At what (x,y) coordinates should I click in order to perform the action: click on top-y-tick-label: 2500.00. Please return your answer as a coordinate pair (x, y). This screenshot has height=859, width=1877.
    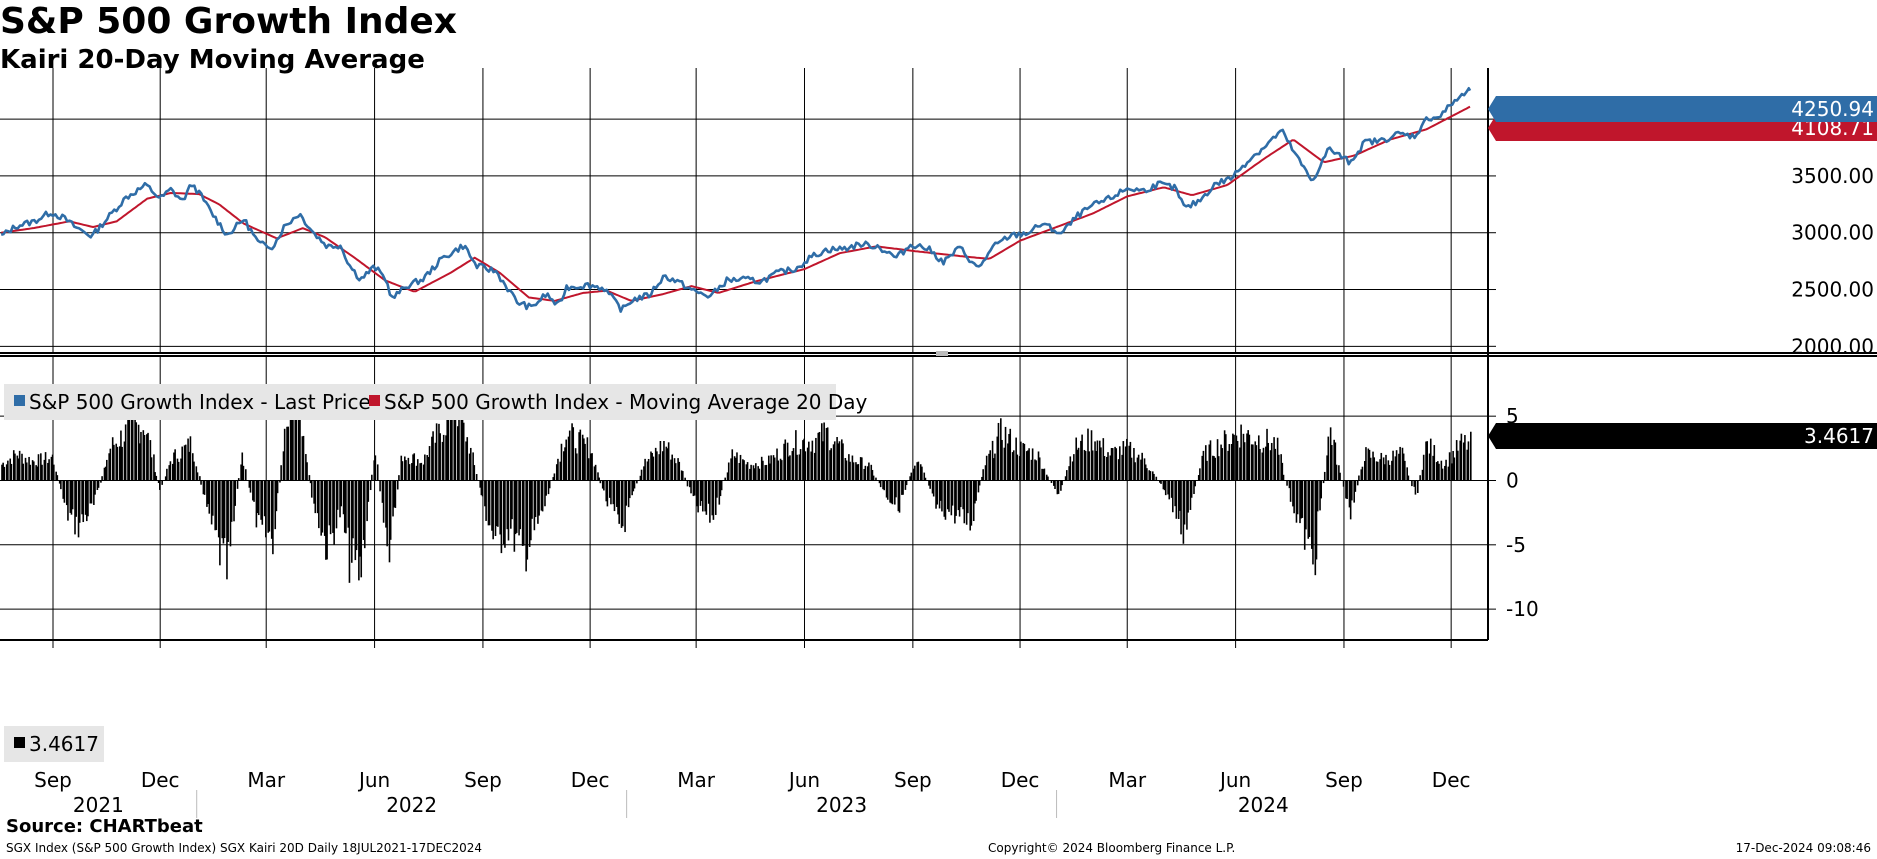
    Looking at the image, I should click on (1832, 290).